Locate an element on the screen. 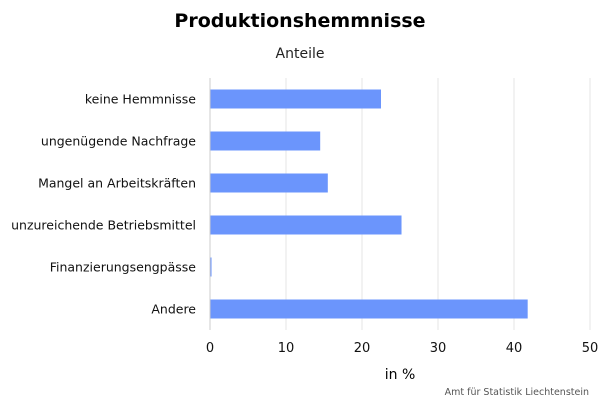  x-tick-label: 40 is located at coordinates (514, 348).